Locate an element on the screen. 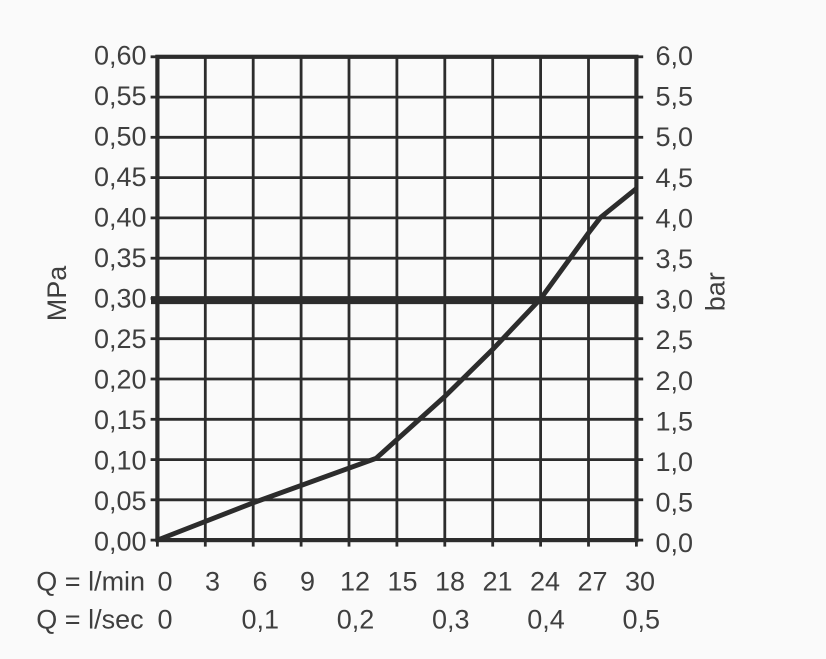 This screenshot has width=826, height=659. svg-text: Q = l/min is located at coordinates (90, 581).